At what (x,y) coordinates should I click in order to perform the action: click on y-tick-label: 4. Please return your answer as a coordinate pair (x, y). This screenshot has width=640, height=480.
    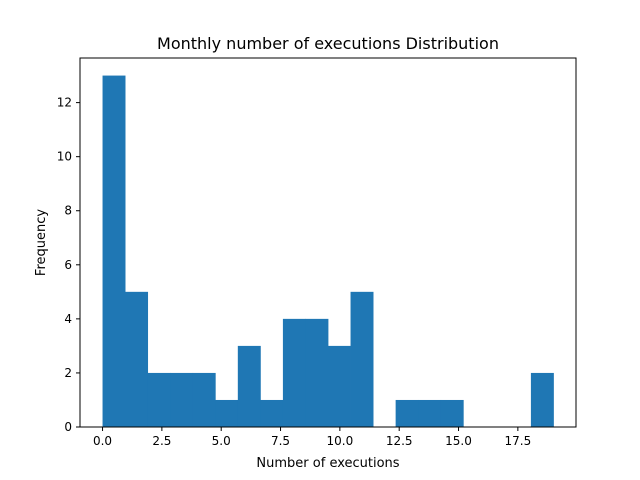
    Looking at the image, I should click on (68, 319).